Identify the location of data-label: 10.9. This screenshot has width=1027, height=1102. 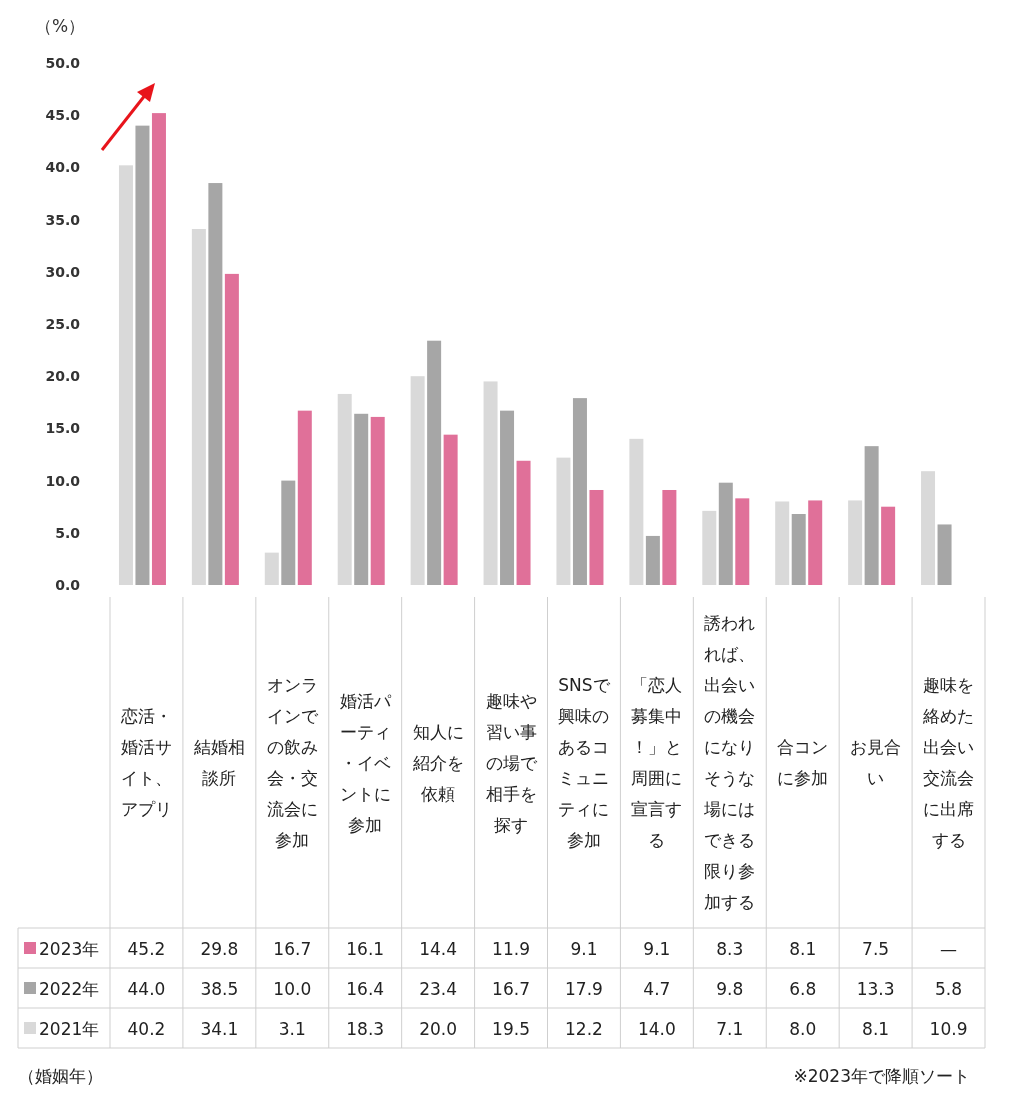
(948, 1029).